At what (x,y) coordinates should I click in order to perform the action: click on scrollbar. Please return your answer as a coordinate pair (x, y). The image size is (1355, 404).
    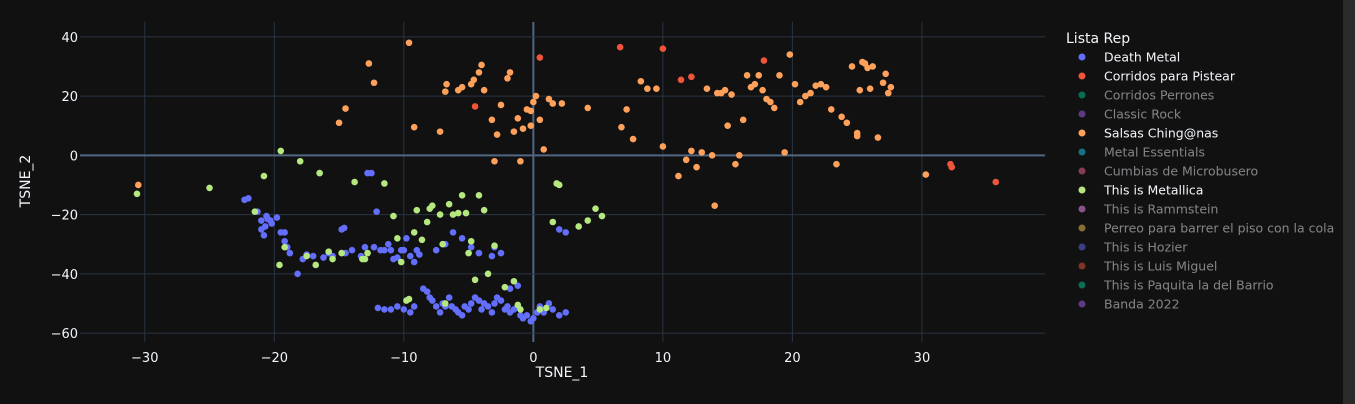
    Looking at the image, I should click on (1349, 202).